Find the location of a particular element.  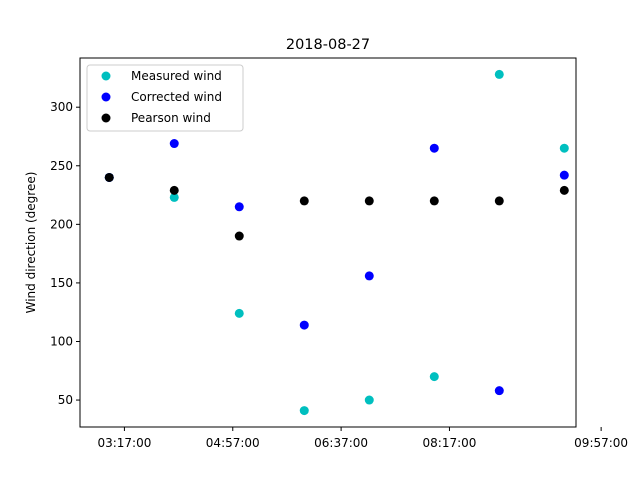

legend: Measured wind Corrected wind Pearson wind is located at coordinates (165, 98).